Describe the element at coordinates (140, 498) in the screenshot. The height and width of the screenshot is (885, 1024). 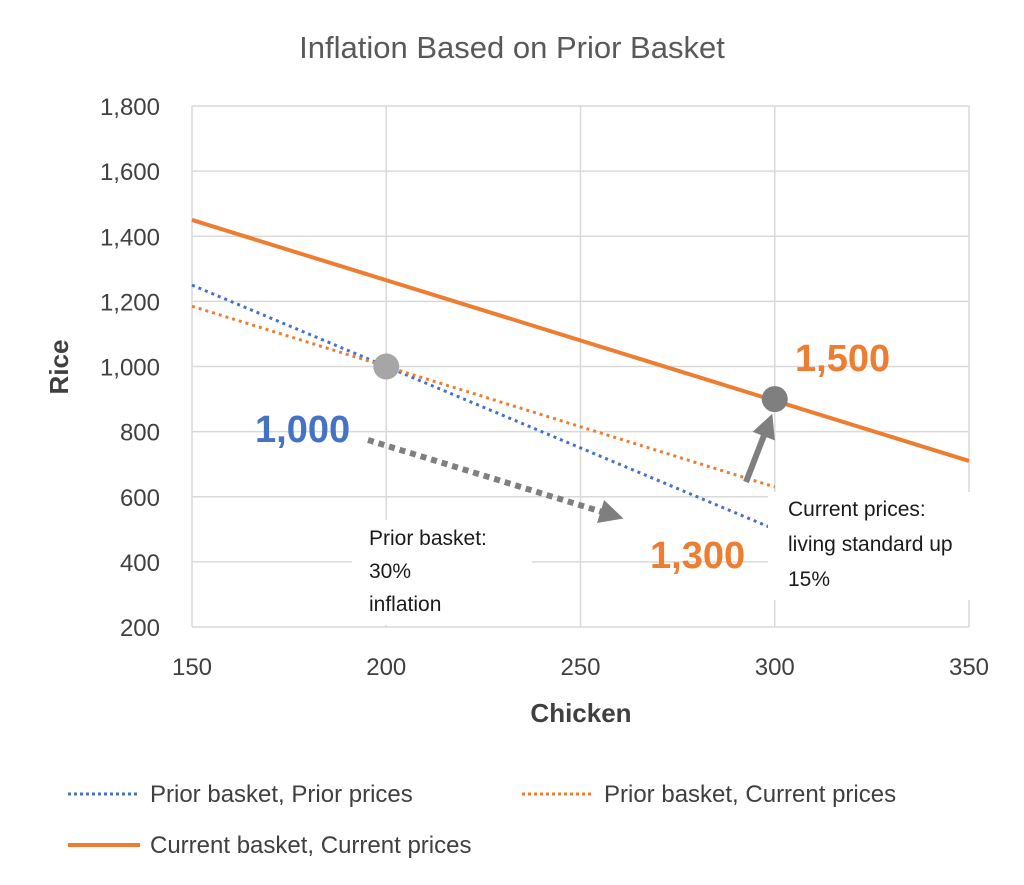
I see `y-tick-label: 600` at that location.